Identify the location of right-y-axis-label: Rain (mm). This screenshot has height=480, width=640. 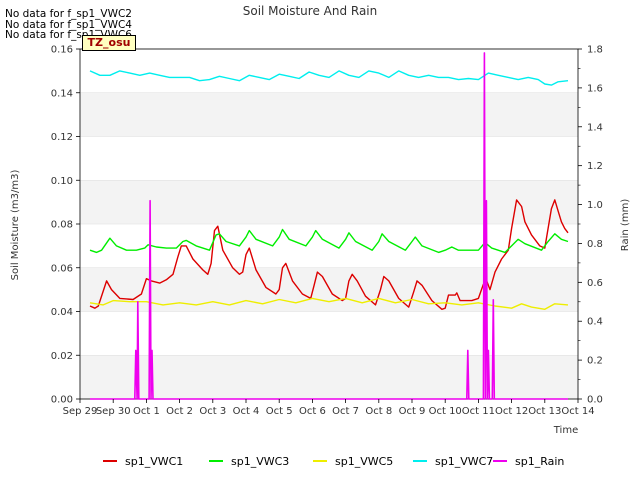
(625, 225).